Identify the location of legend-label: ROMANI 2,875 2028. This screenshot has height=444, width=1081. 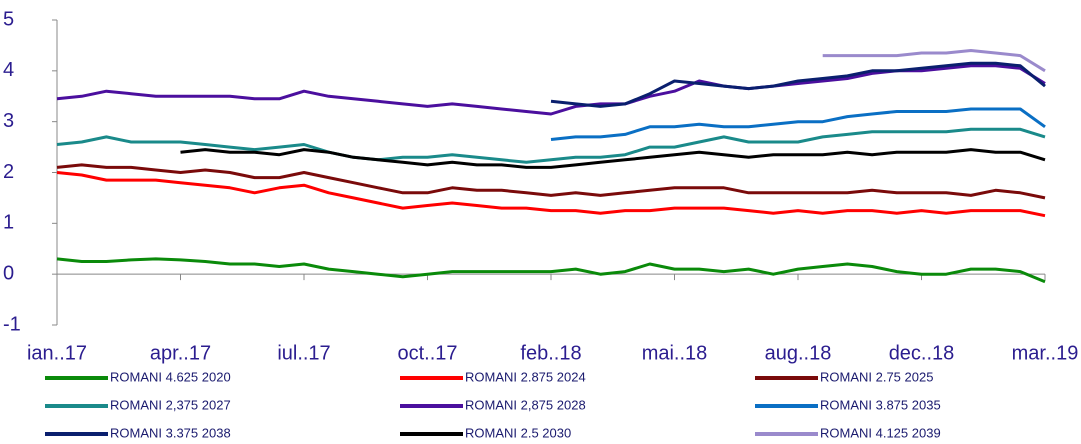
(525, 404).